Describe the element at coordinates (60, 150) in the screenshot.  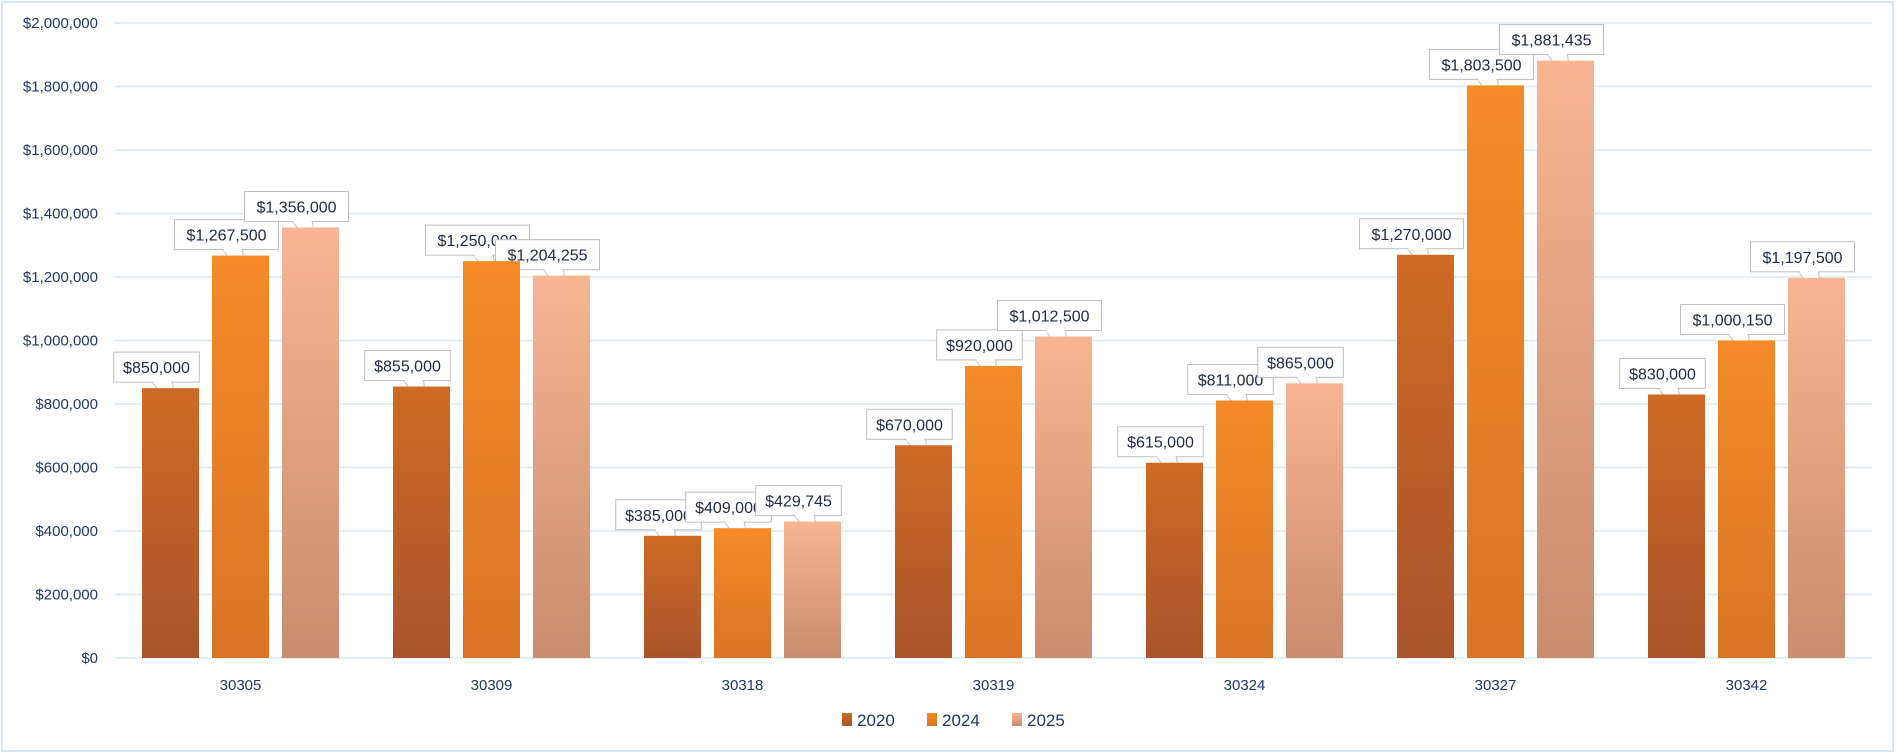
I see `y-tick-label: $1,600,000` at that location.